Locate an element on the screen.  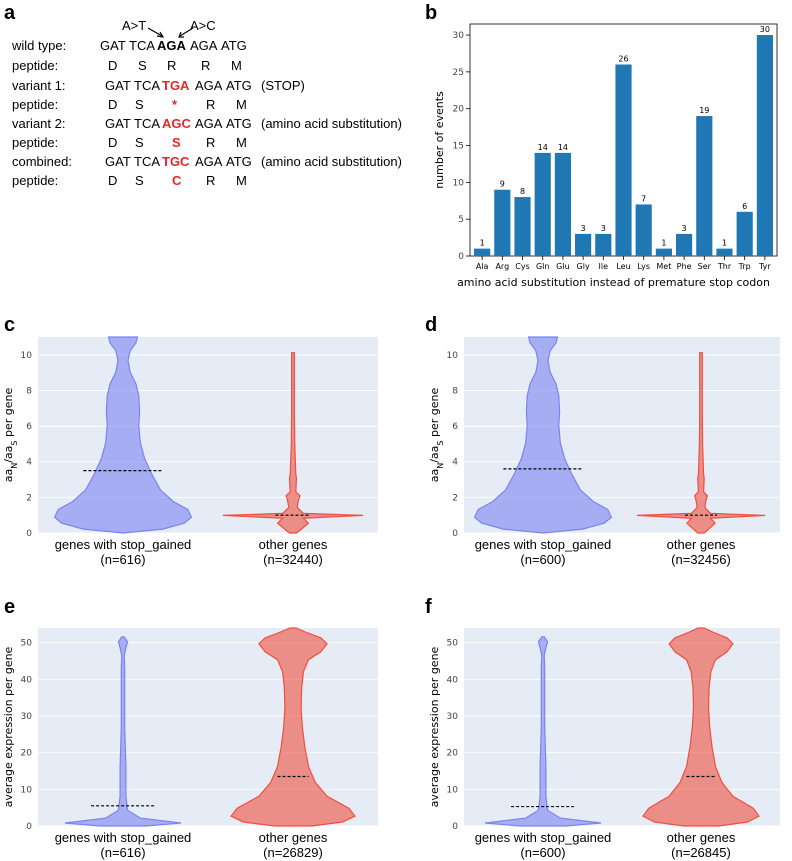
y-axis-title-part: S is located at coordinates (440, 443).